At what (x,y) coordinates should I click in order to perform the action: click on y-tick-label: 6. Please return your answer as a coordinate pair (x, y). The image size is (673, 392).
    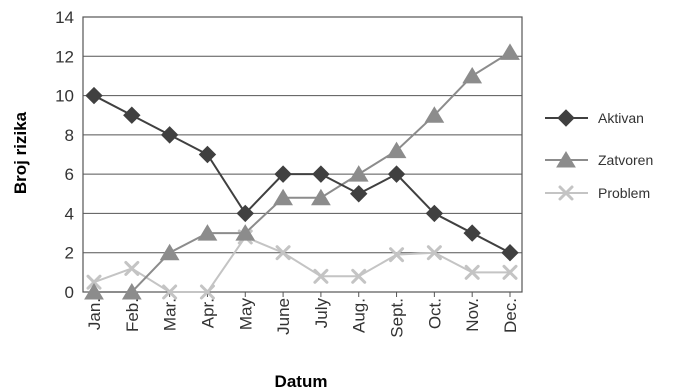
    Looking at the image, I should click on (69, 174).